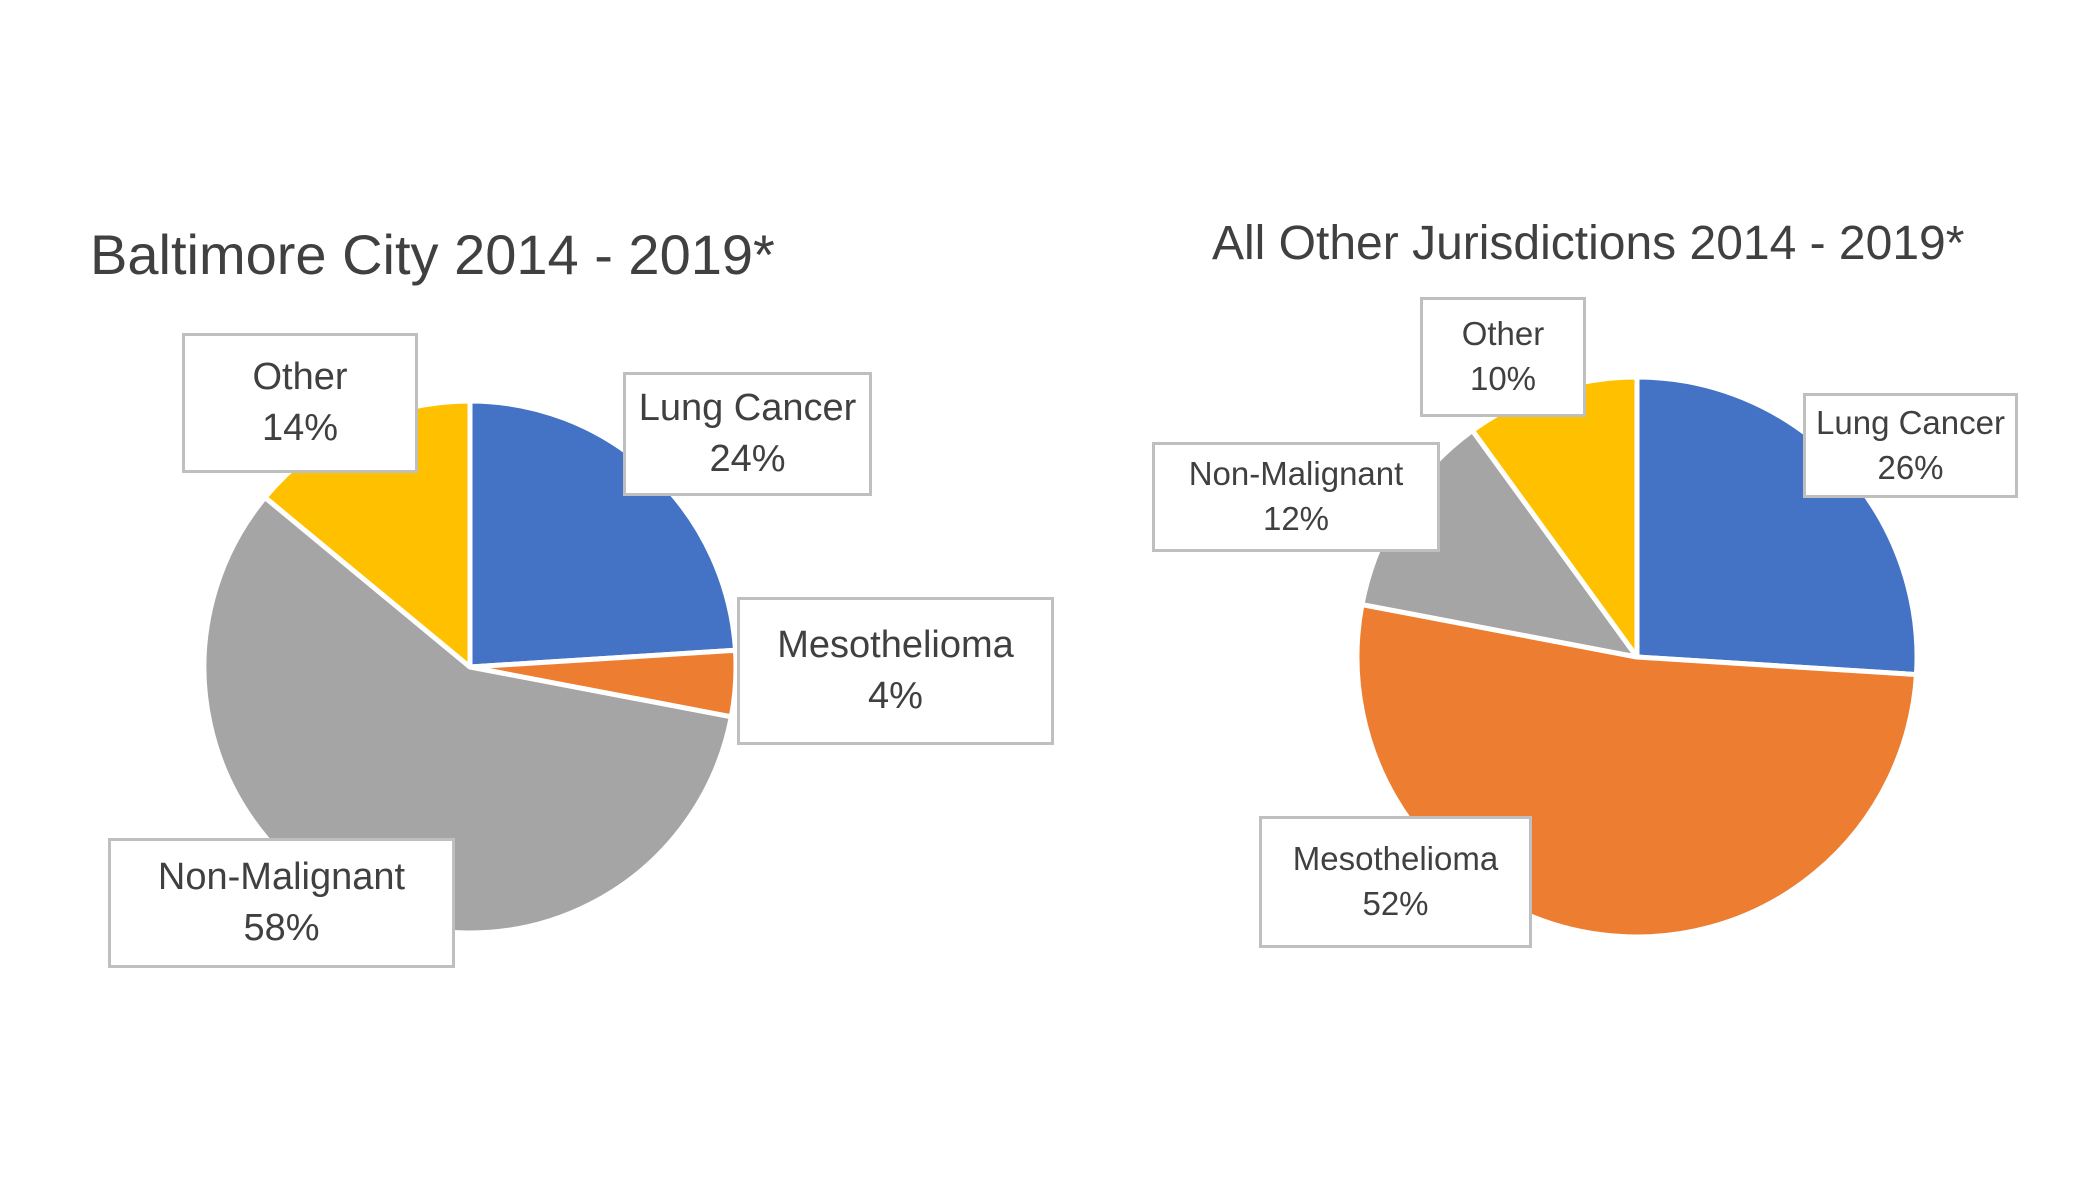 The image size is (2100, 1200). What do you see at coordinates (1503, 378) in the screenshot?
I see `slice-percent: 10%` at bounding box center [1503, 378].